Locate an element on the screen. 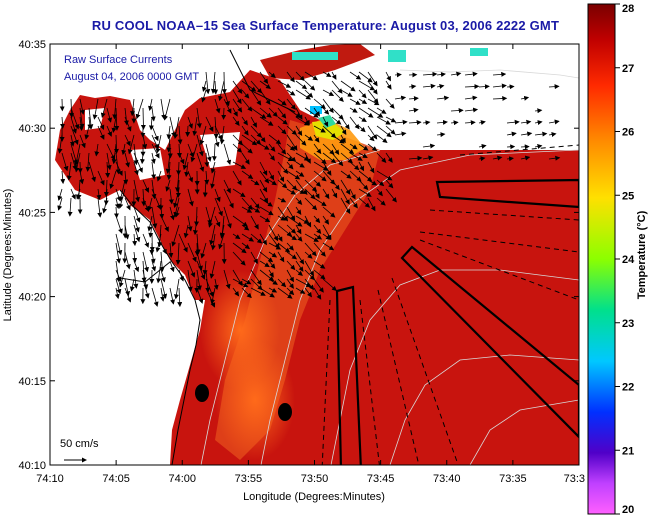 The image size is (651, 518). scale-label: 50 cm/s is located at coordinates (79, 444).